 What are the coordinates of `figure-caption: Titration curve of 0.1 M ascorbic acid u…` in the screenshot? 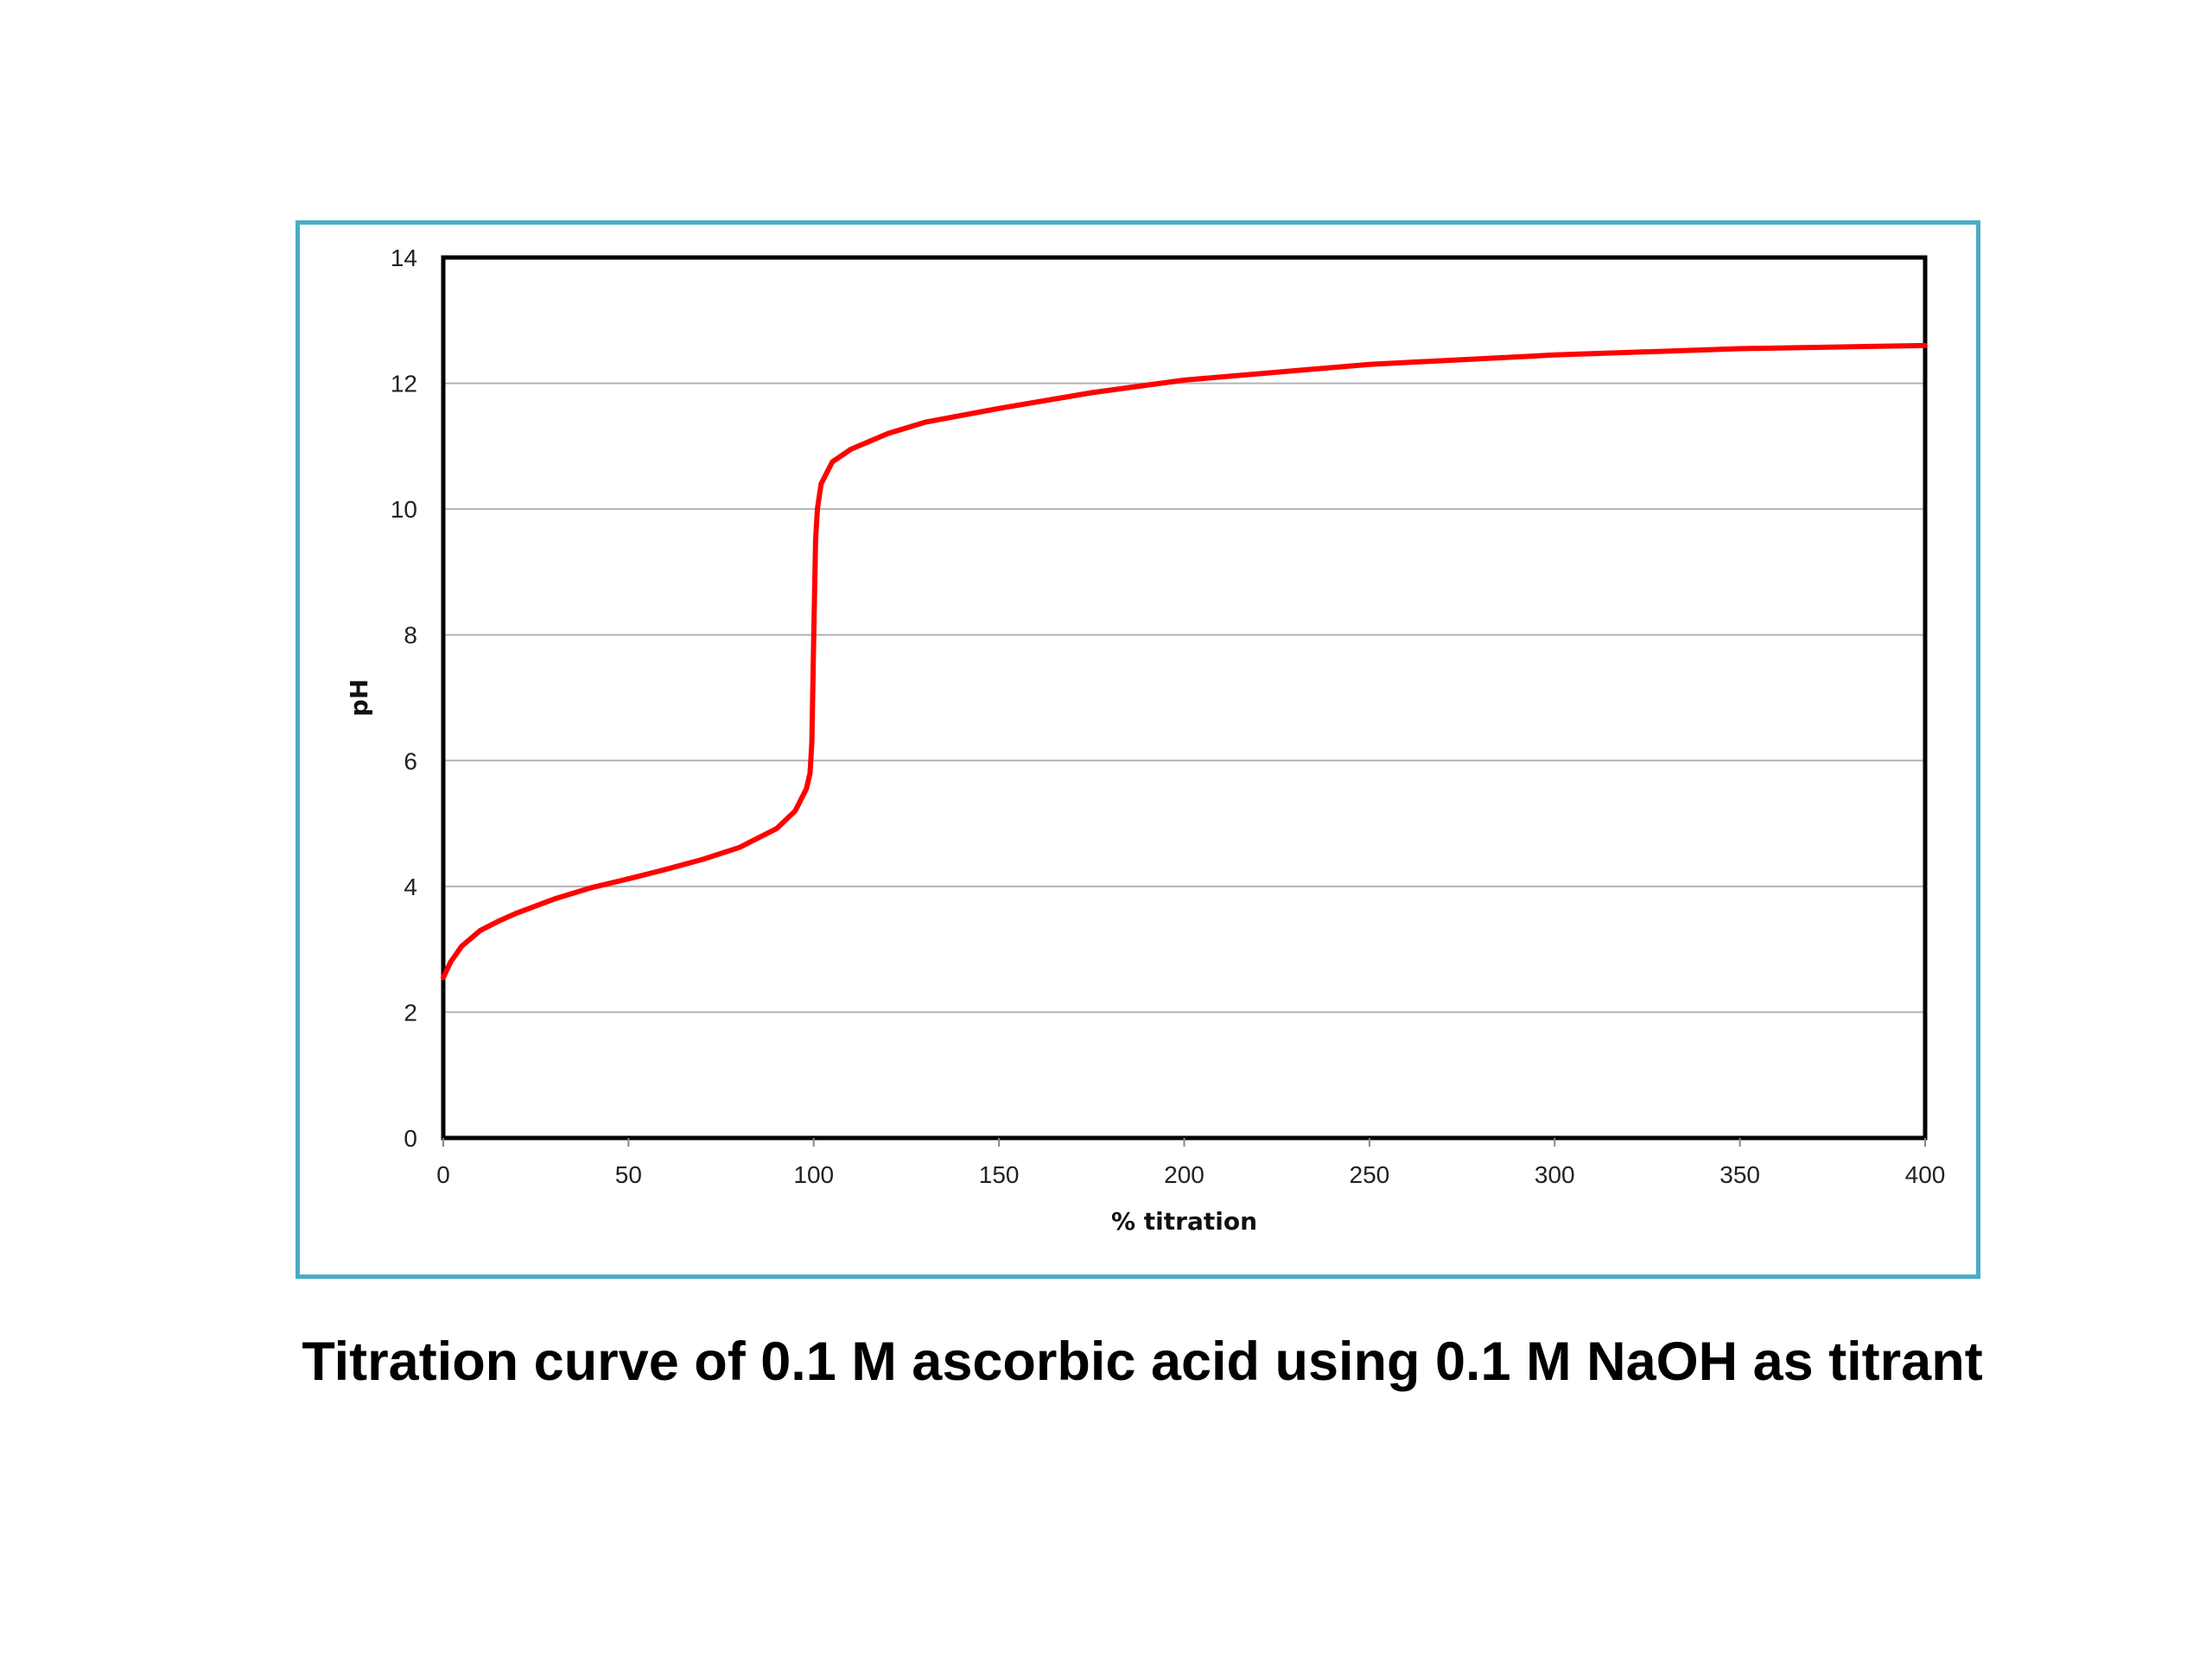 It's located at (1142, 1362).